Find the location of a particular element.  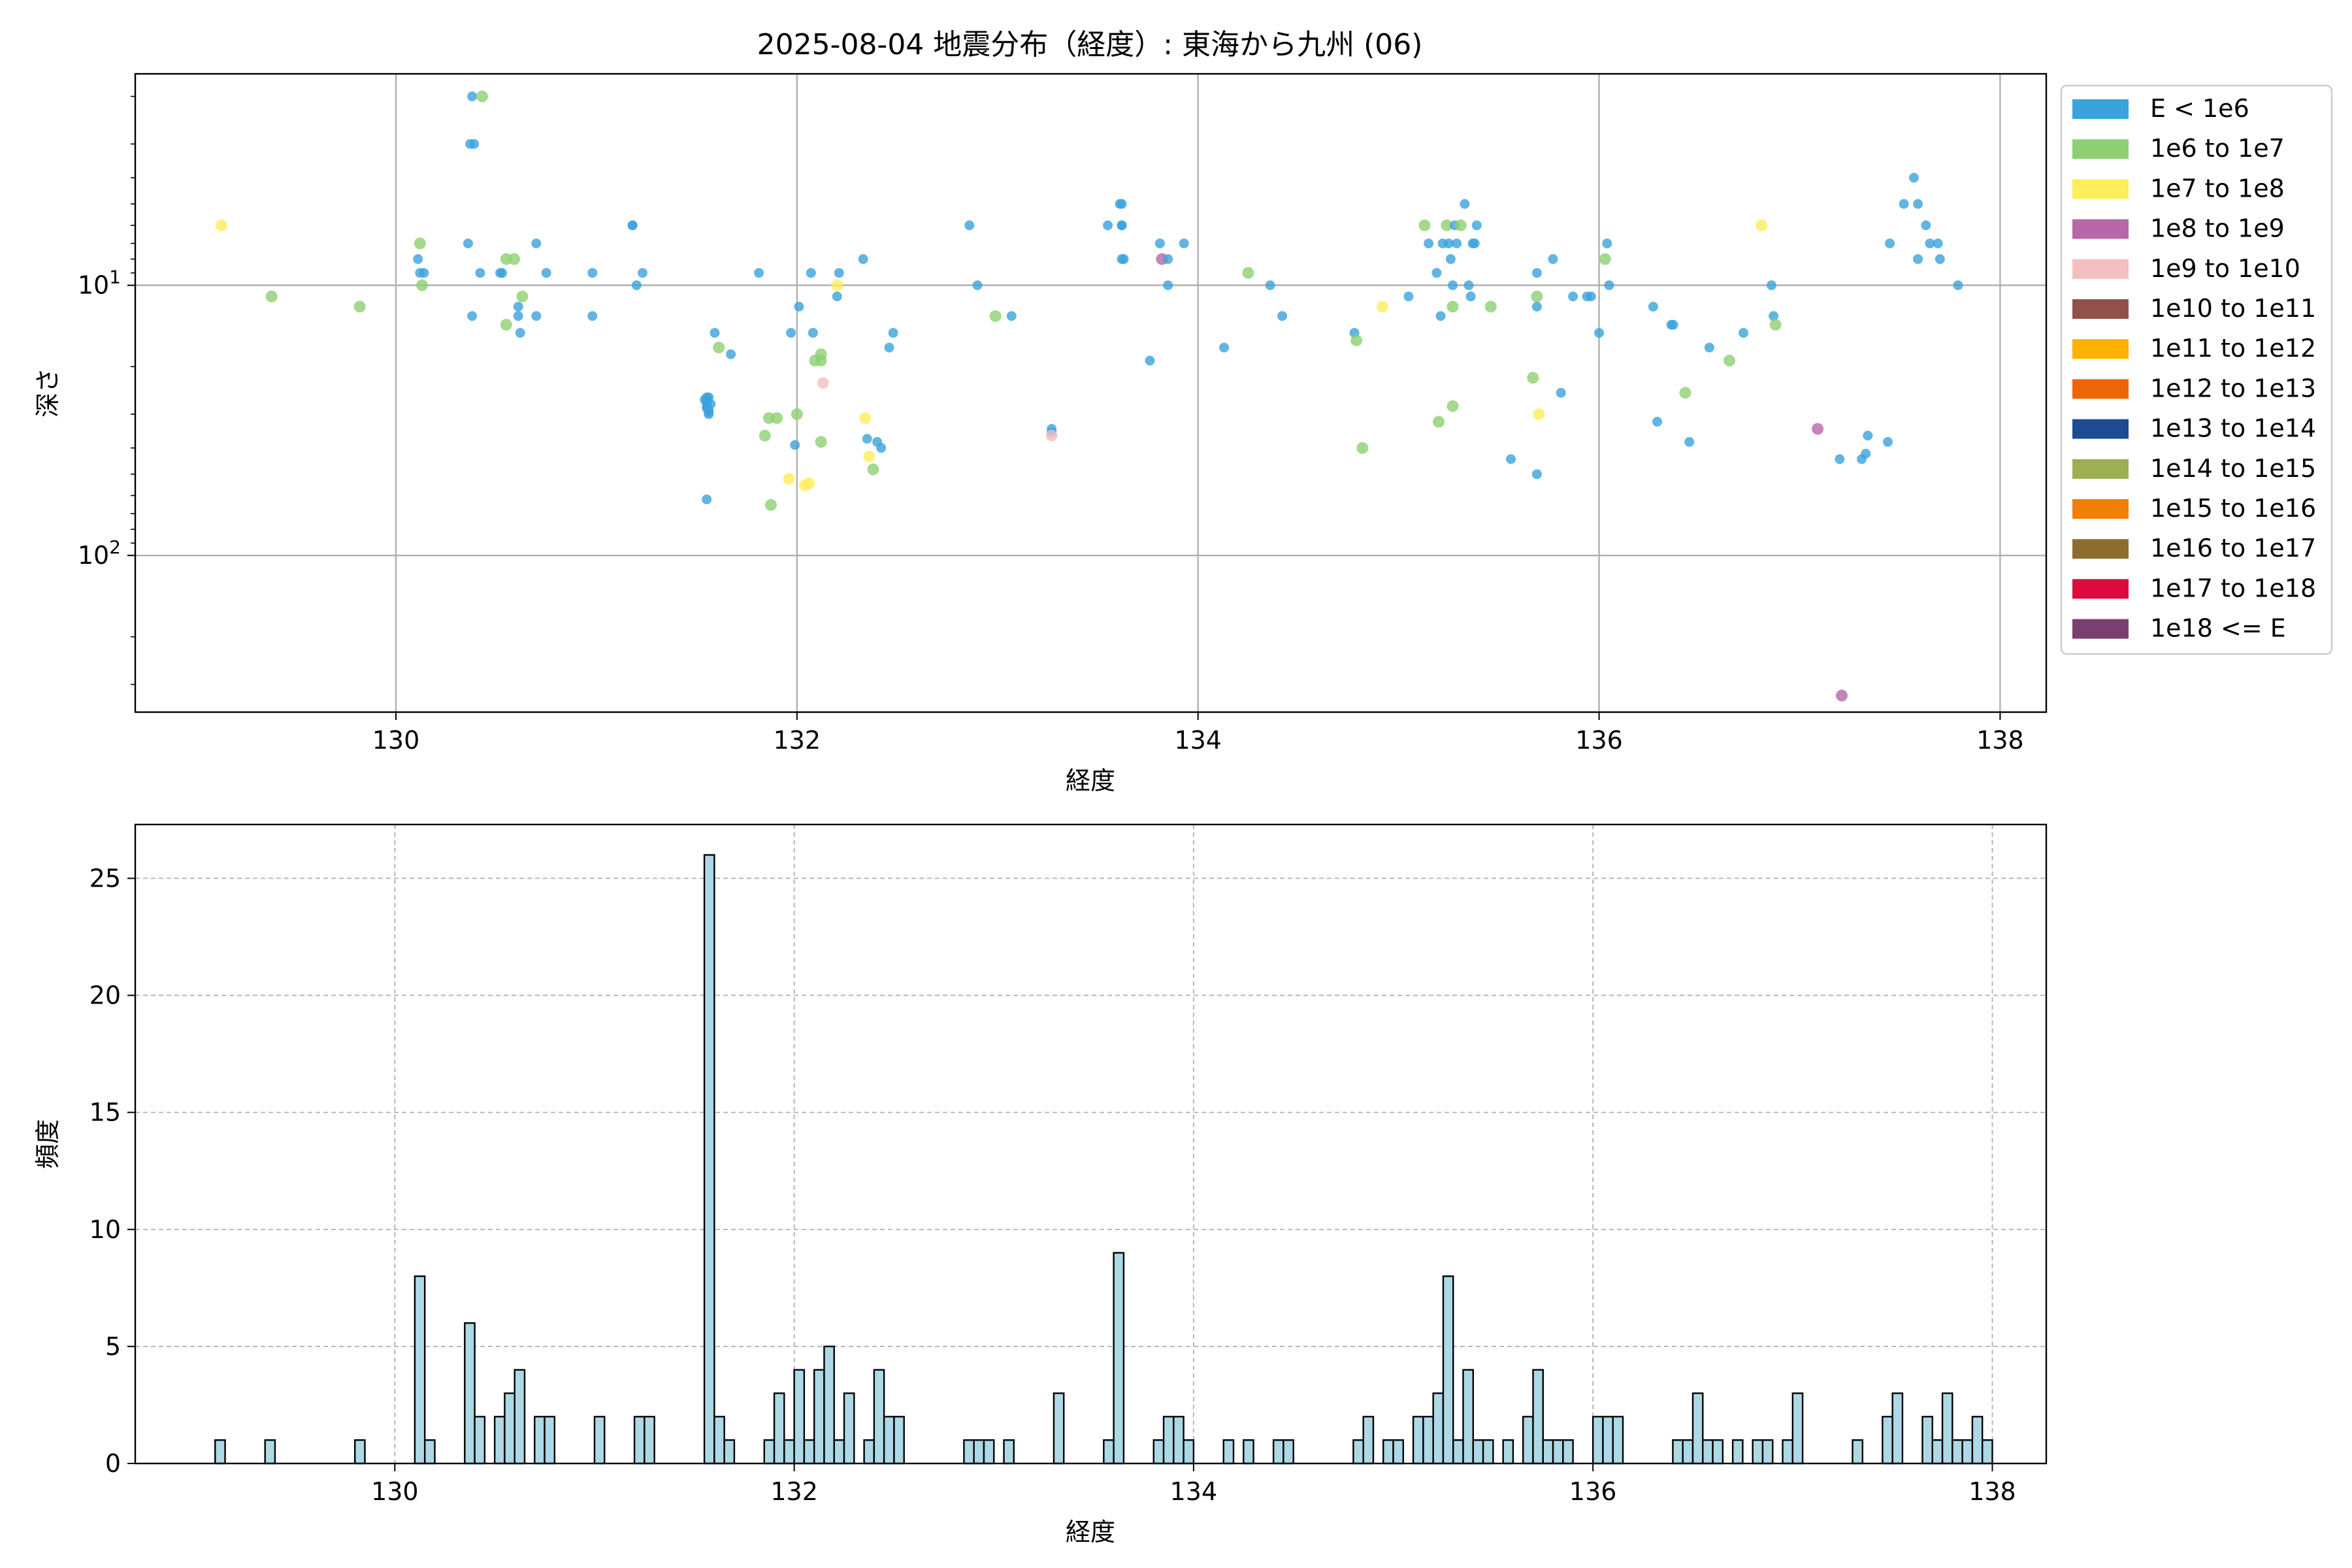

histogram-xtick-label: 134 is located at coordinates (1194, 1491).